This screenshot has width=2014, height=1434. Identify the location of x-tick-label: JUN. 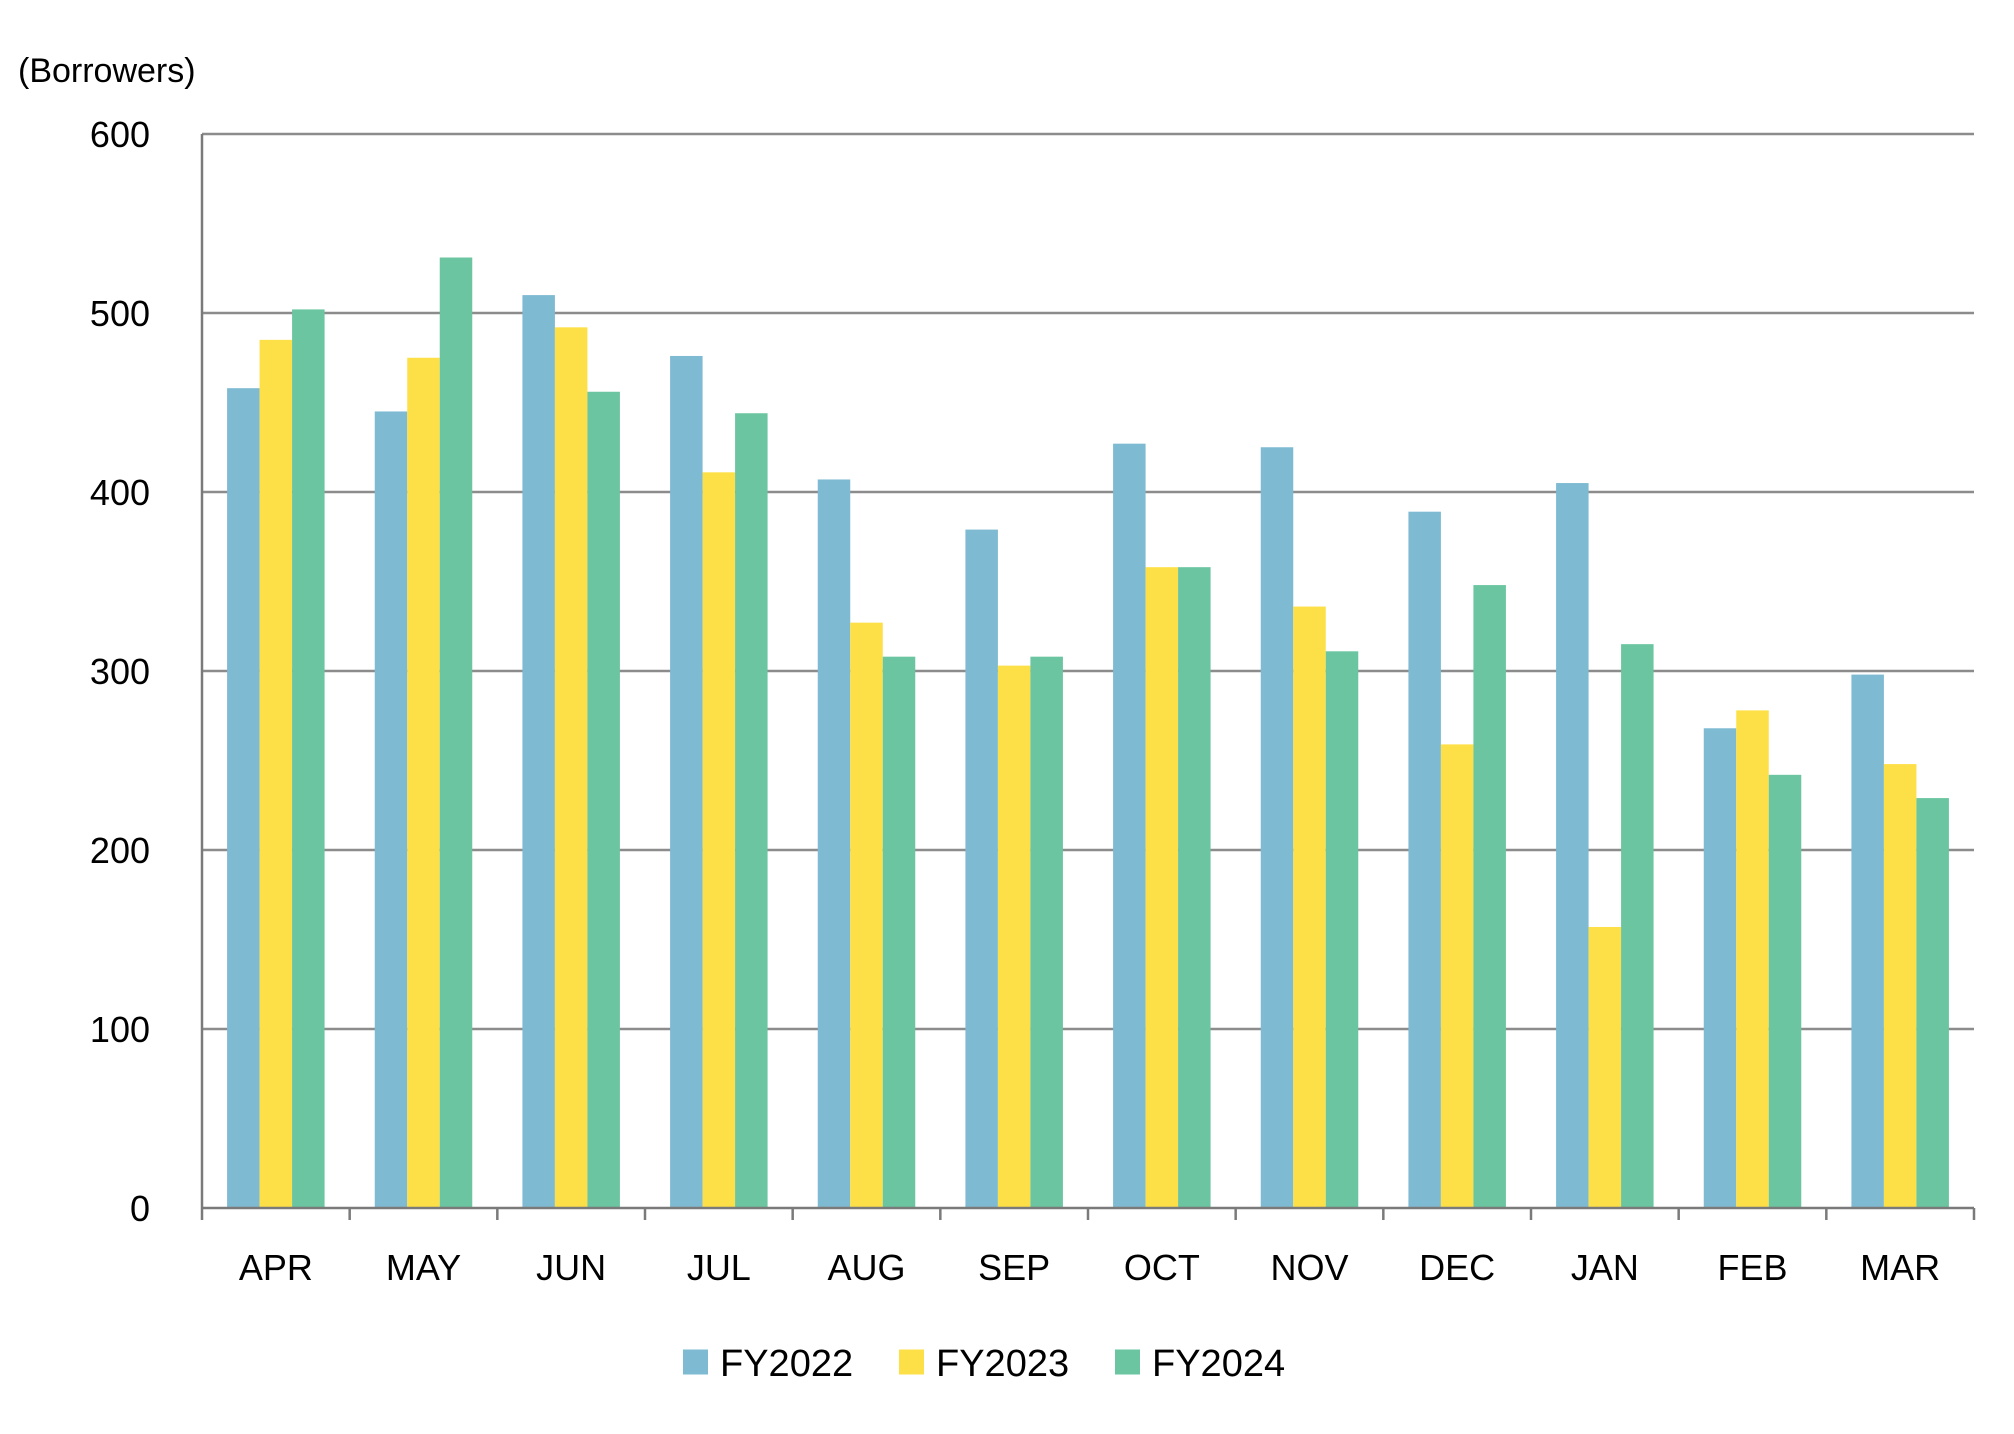
(571, 1267).